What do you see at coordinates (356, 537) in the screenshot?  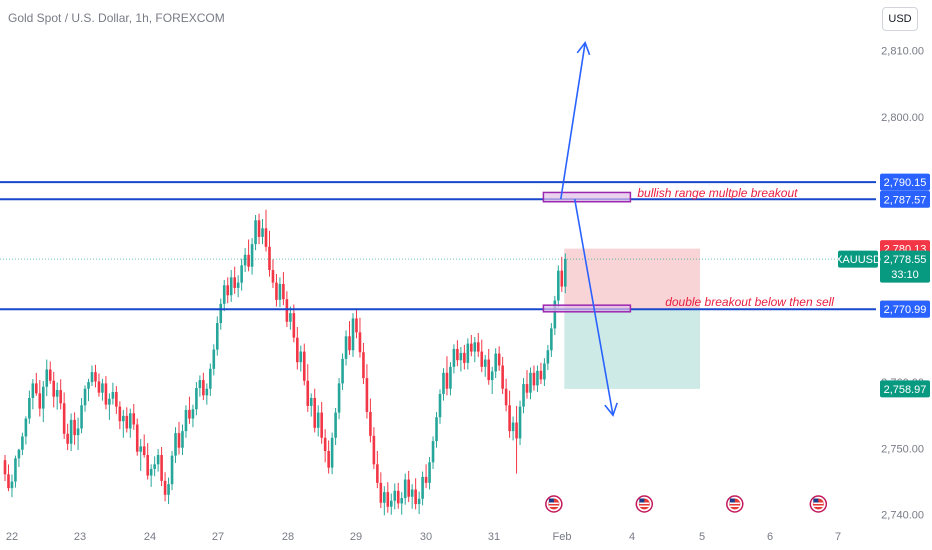 I see `time-tick-label: 29` at bounding box center [356, 537].